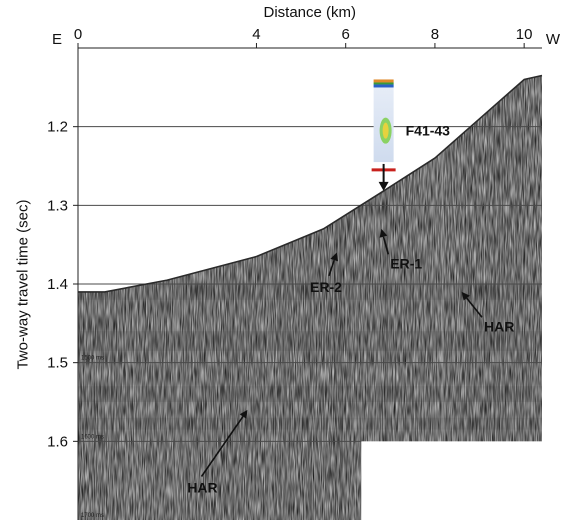 This screenshot has width=562, height=527. I want to click on west-label: W, so click(553, 39).